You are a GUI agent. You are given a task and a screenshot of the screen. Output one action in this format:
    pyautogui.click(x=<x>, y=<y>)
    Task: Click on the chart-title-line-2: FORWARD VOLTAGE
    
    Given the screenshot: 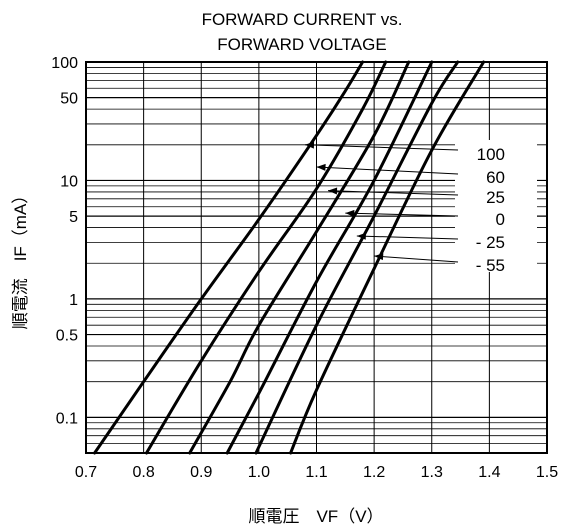 What is the action you would take?
    pyautogui.click(x=301, y=44)
    